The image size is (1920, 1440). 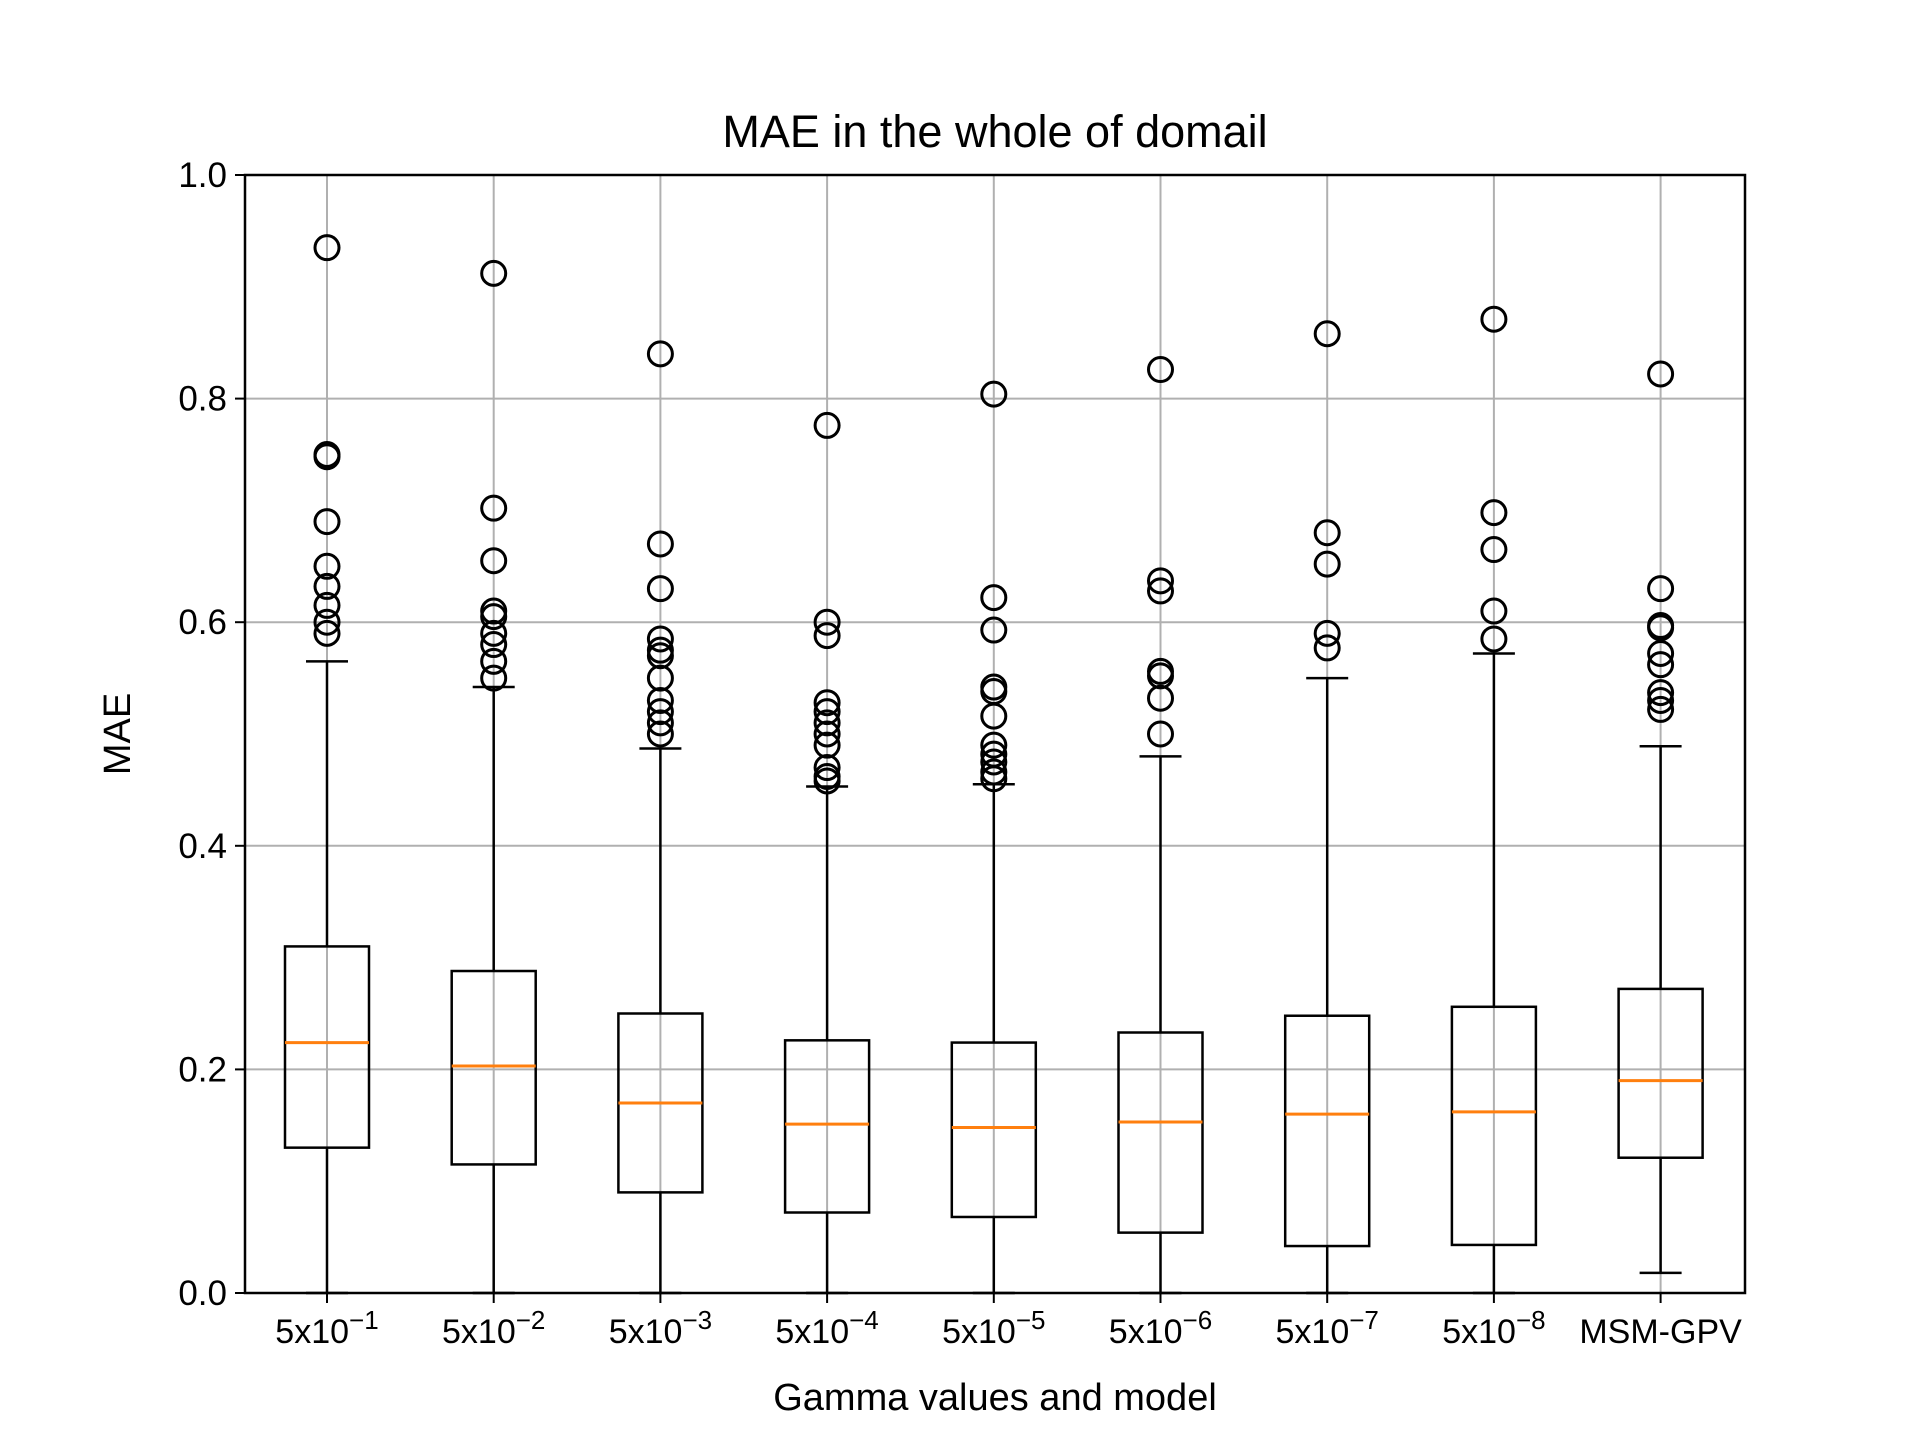 What do you see at coordinates (993, 1328) in the screenshot?
I see `x-tick-label: 5x10⁻⁵` at bounding box center [993, 1328].